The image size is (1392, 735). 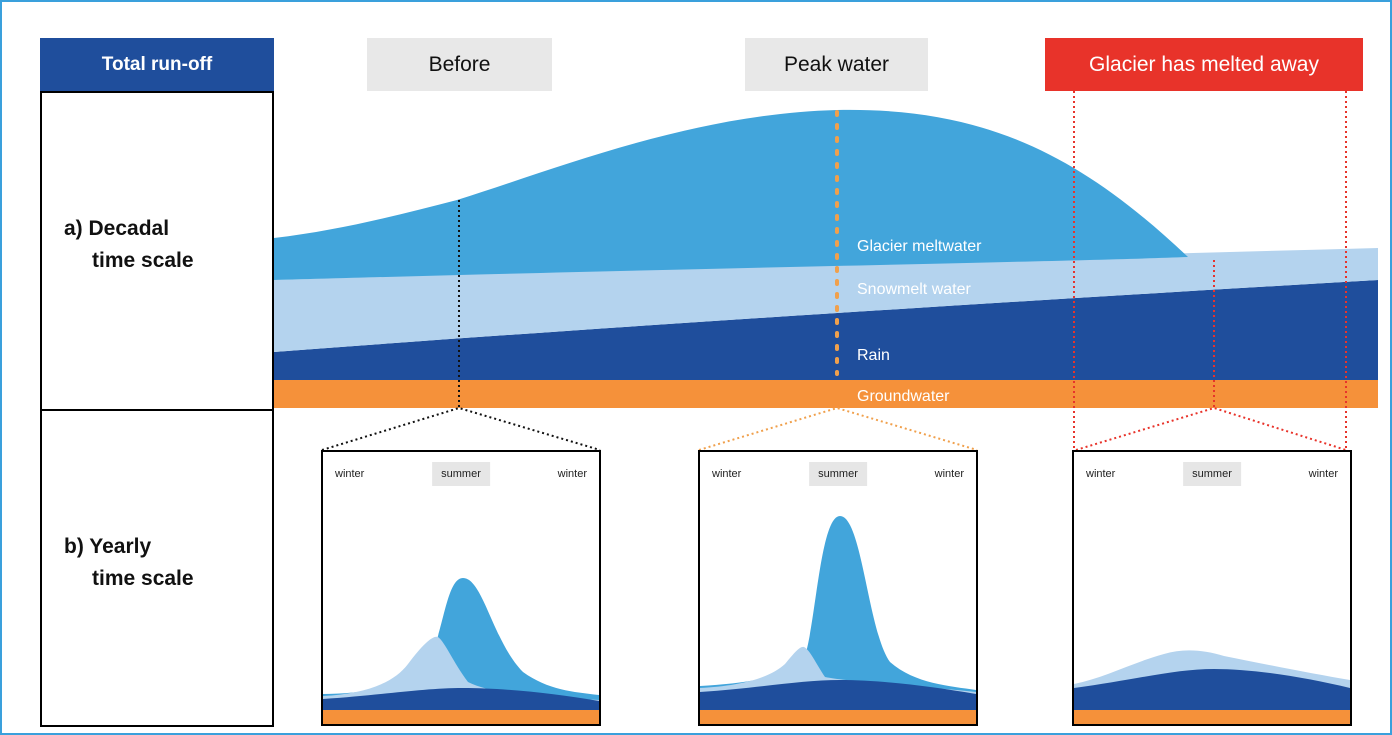 What do you see at coordinates (1323, 474) in the screenshot?
I see `melted-winter-end: winter` at bounding box center [1323, 474].